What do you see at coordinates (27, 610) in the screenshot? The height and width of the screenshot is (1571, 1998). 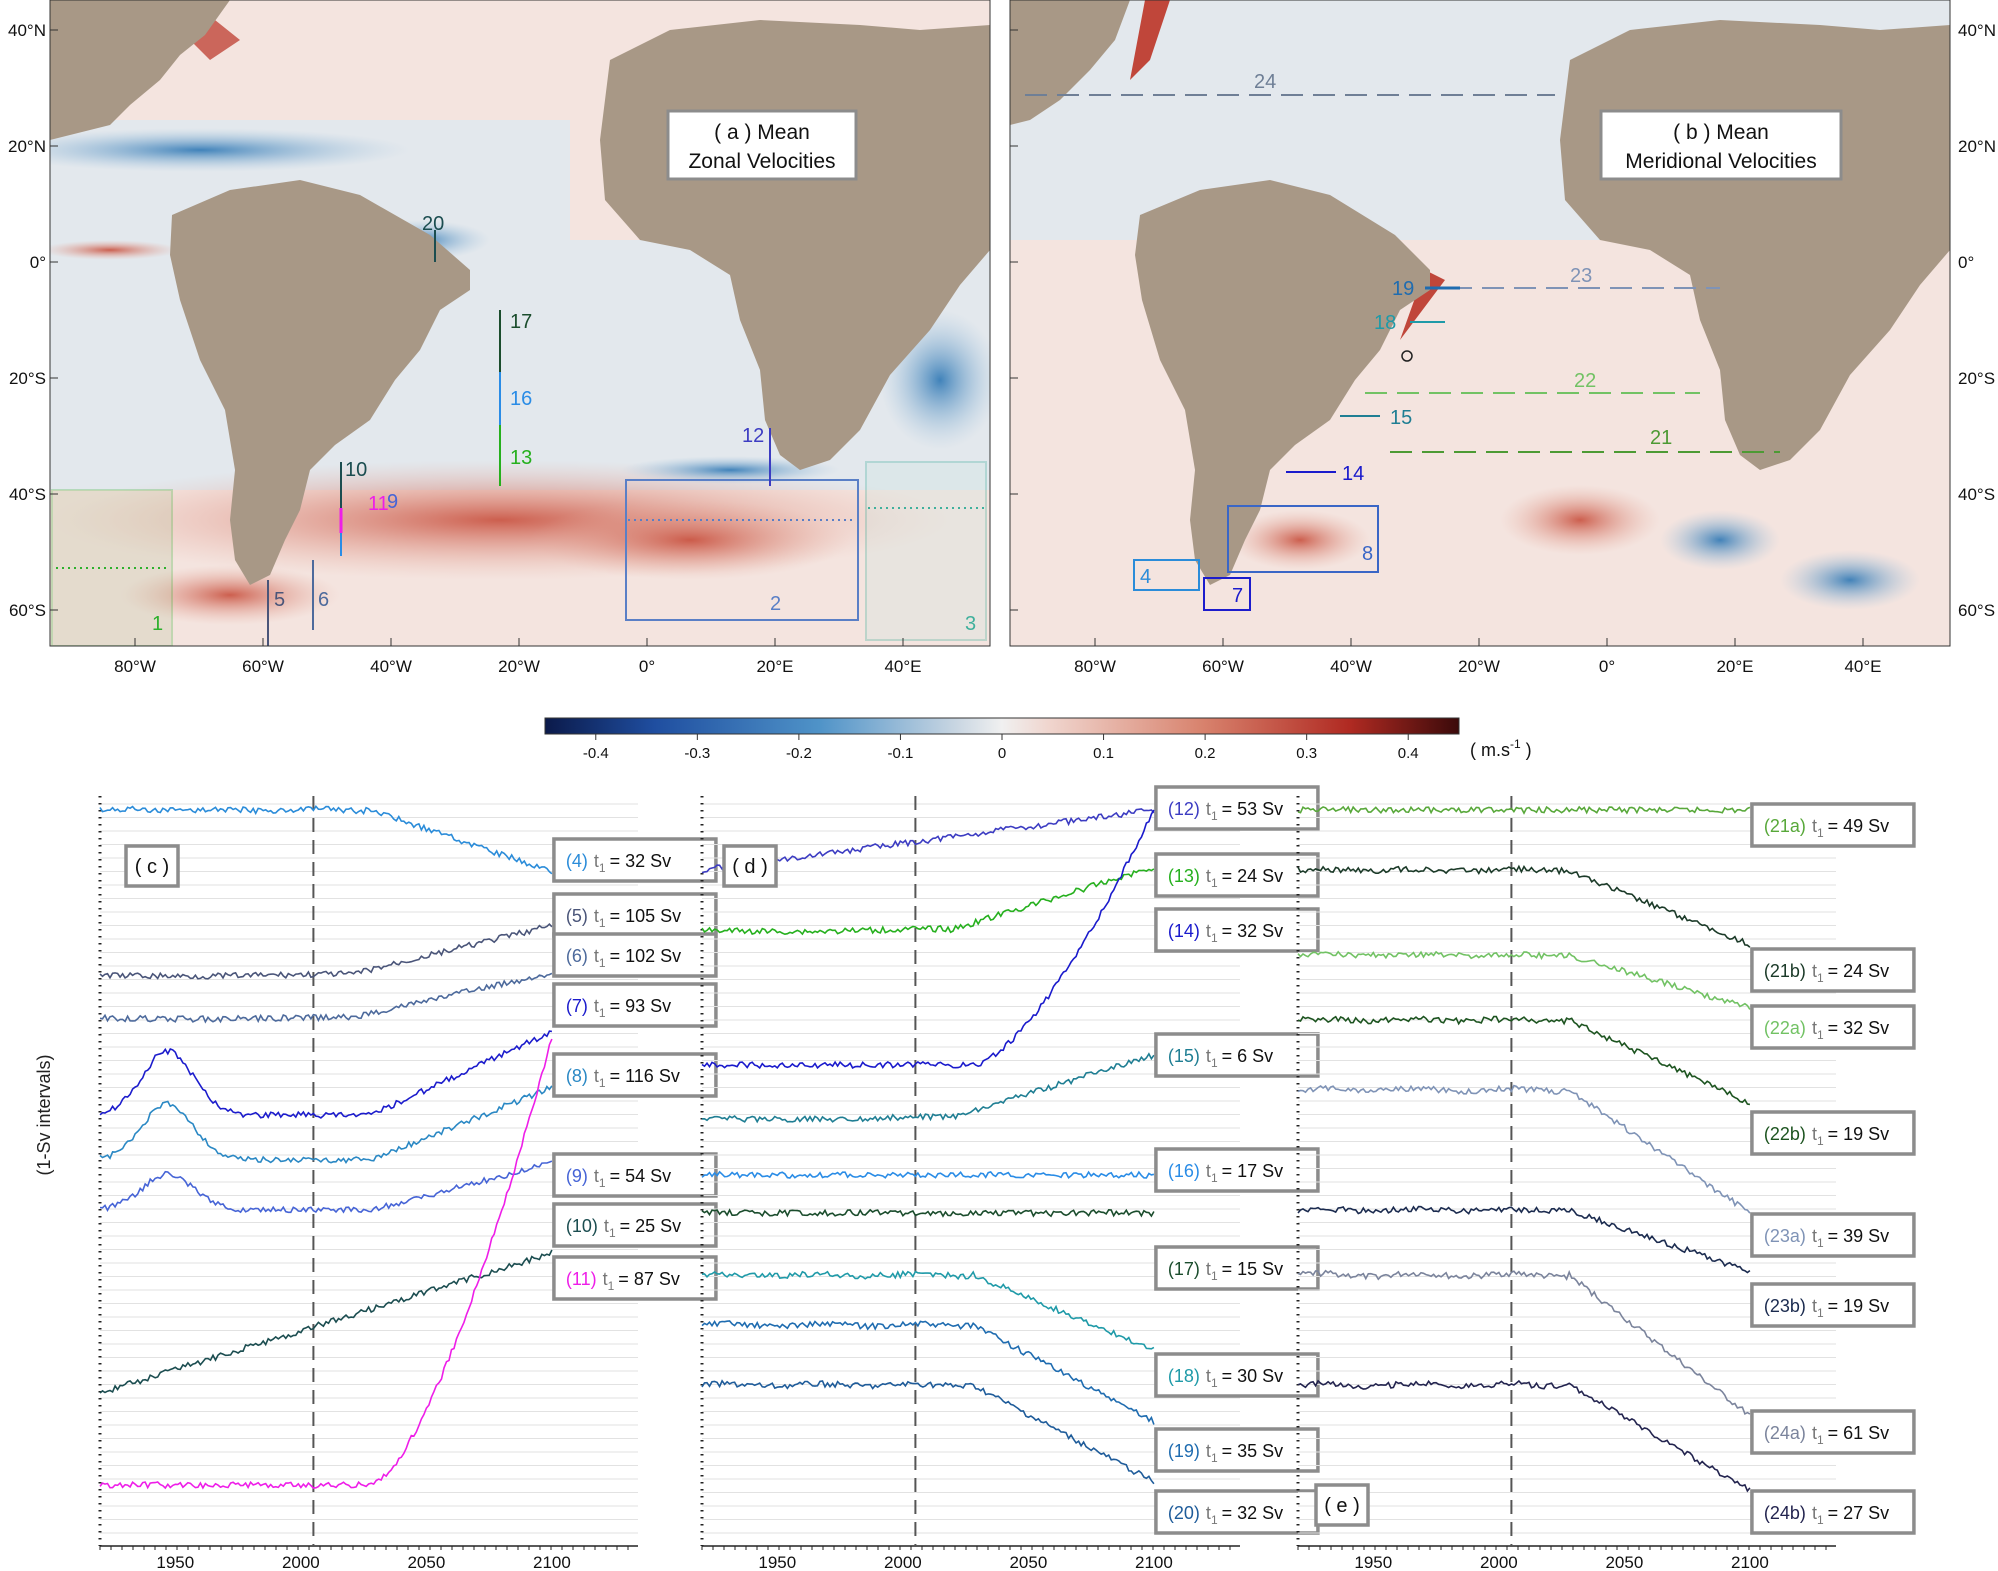 I see `map-a-lat-tick: 60°S` at bounding box center [27, 610].